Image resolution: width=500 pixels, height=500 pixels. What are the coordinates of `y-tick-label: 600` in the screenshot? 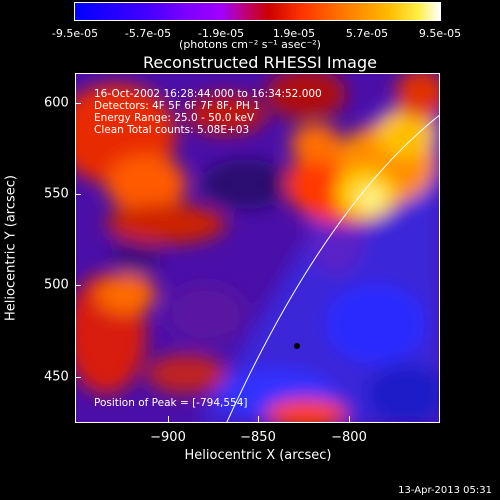 It's located at (56, 103).